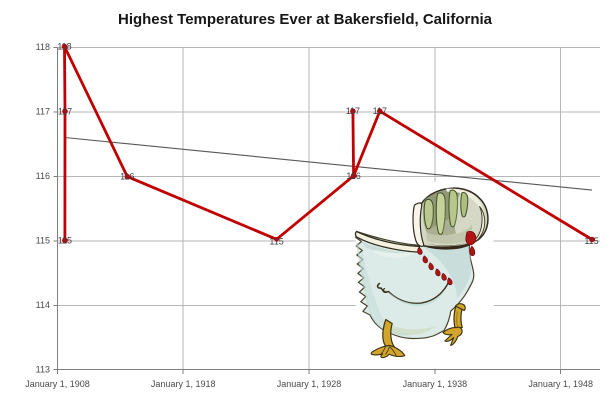 The height and width of the screenshot is (402, 610). Describe the element at coordinates (309, 384) in the screenshot. I see `svg-text: January 1, 1928` at that location.